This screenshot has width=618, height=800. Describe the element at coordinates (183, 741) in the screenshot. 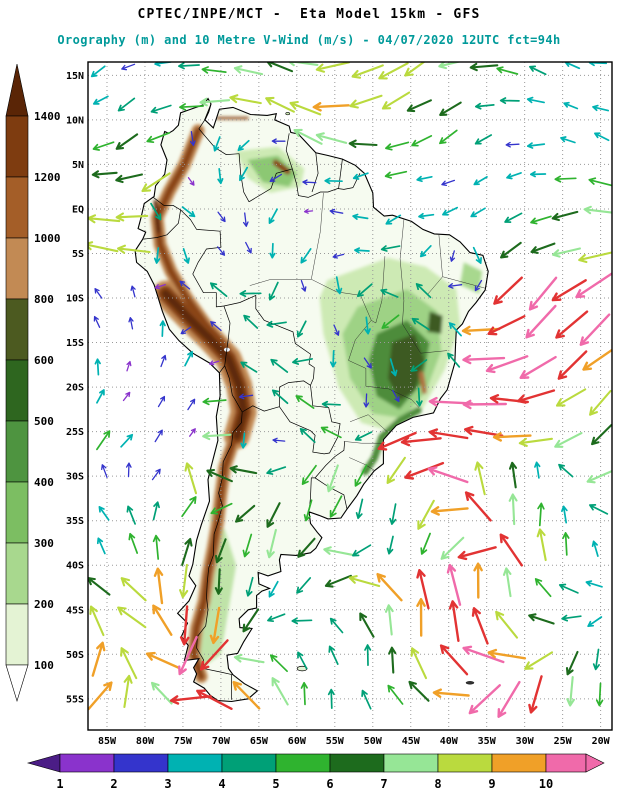

I see `lon-axis-label: 75W` at that location.